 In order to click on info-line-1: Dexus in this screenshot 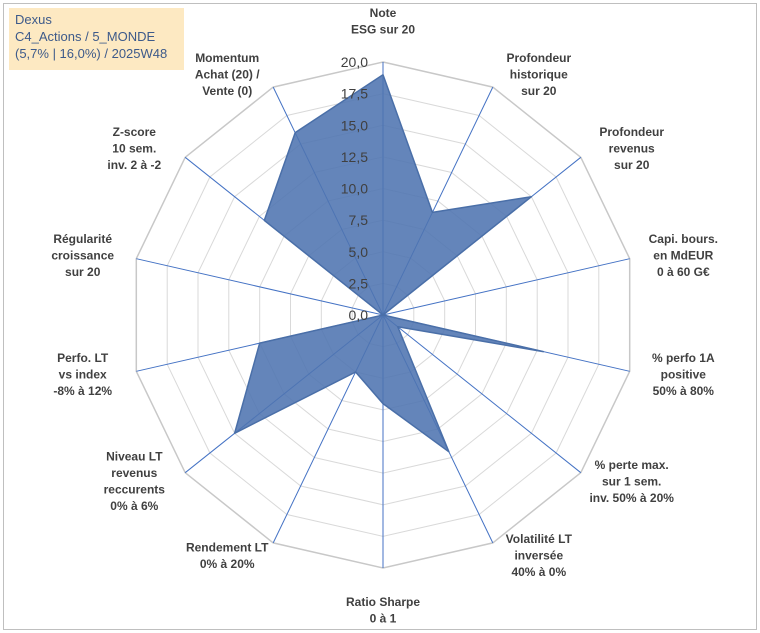, I will do `click(33, 19)`.